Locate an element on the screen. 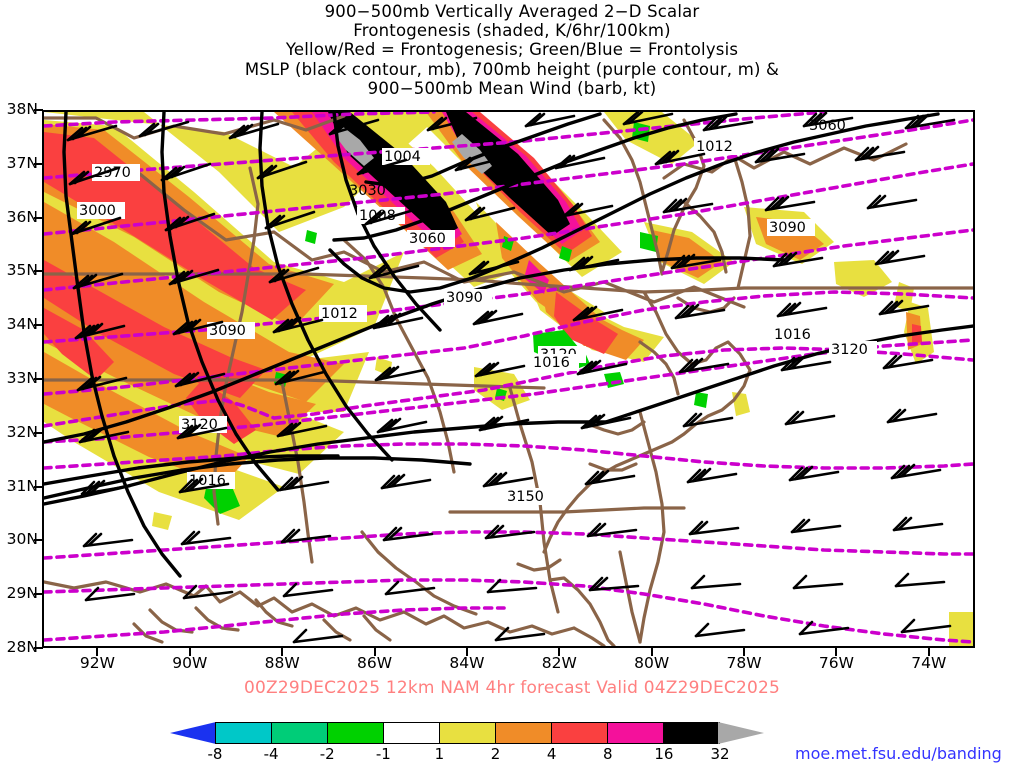 The width and height of the screenshot is (1024, 768). lon-tick-label: 92W is located at coordinates (97, 663).